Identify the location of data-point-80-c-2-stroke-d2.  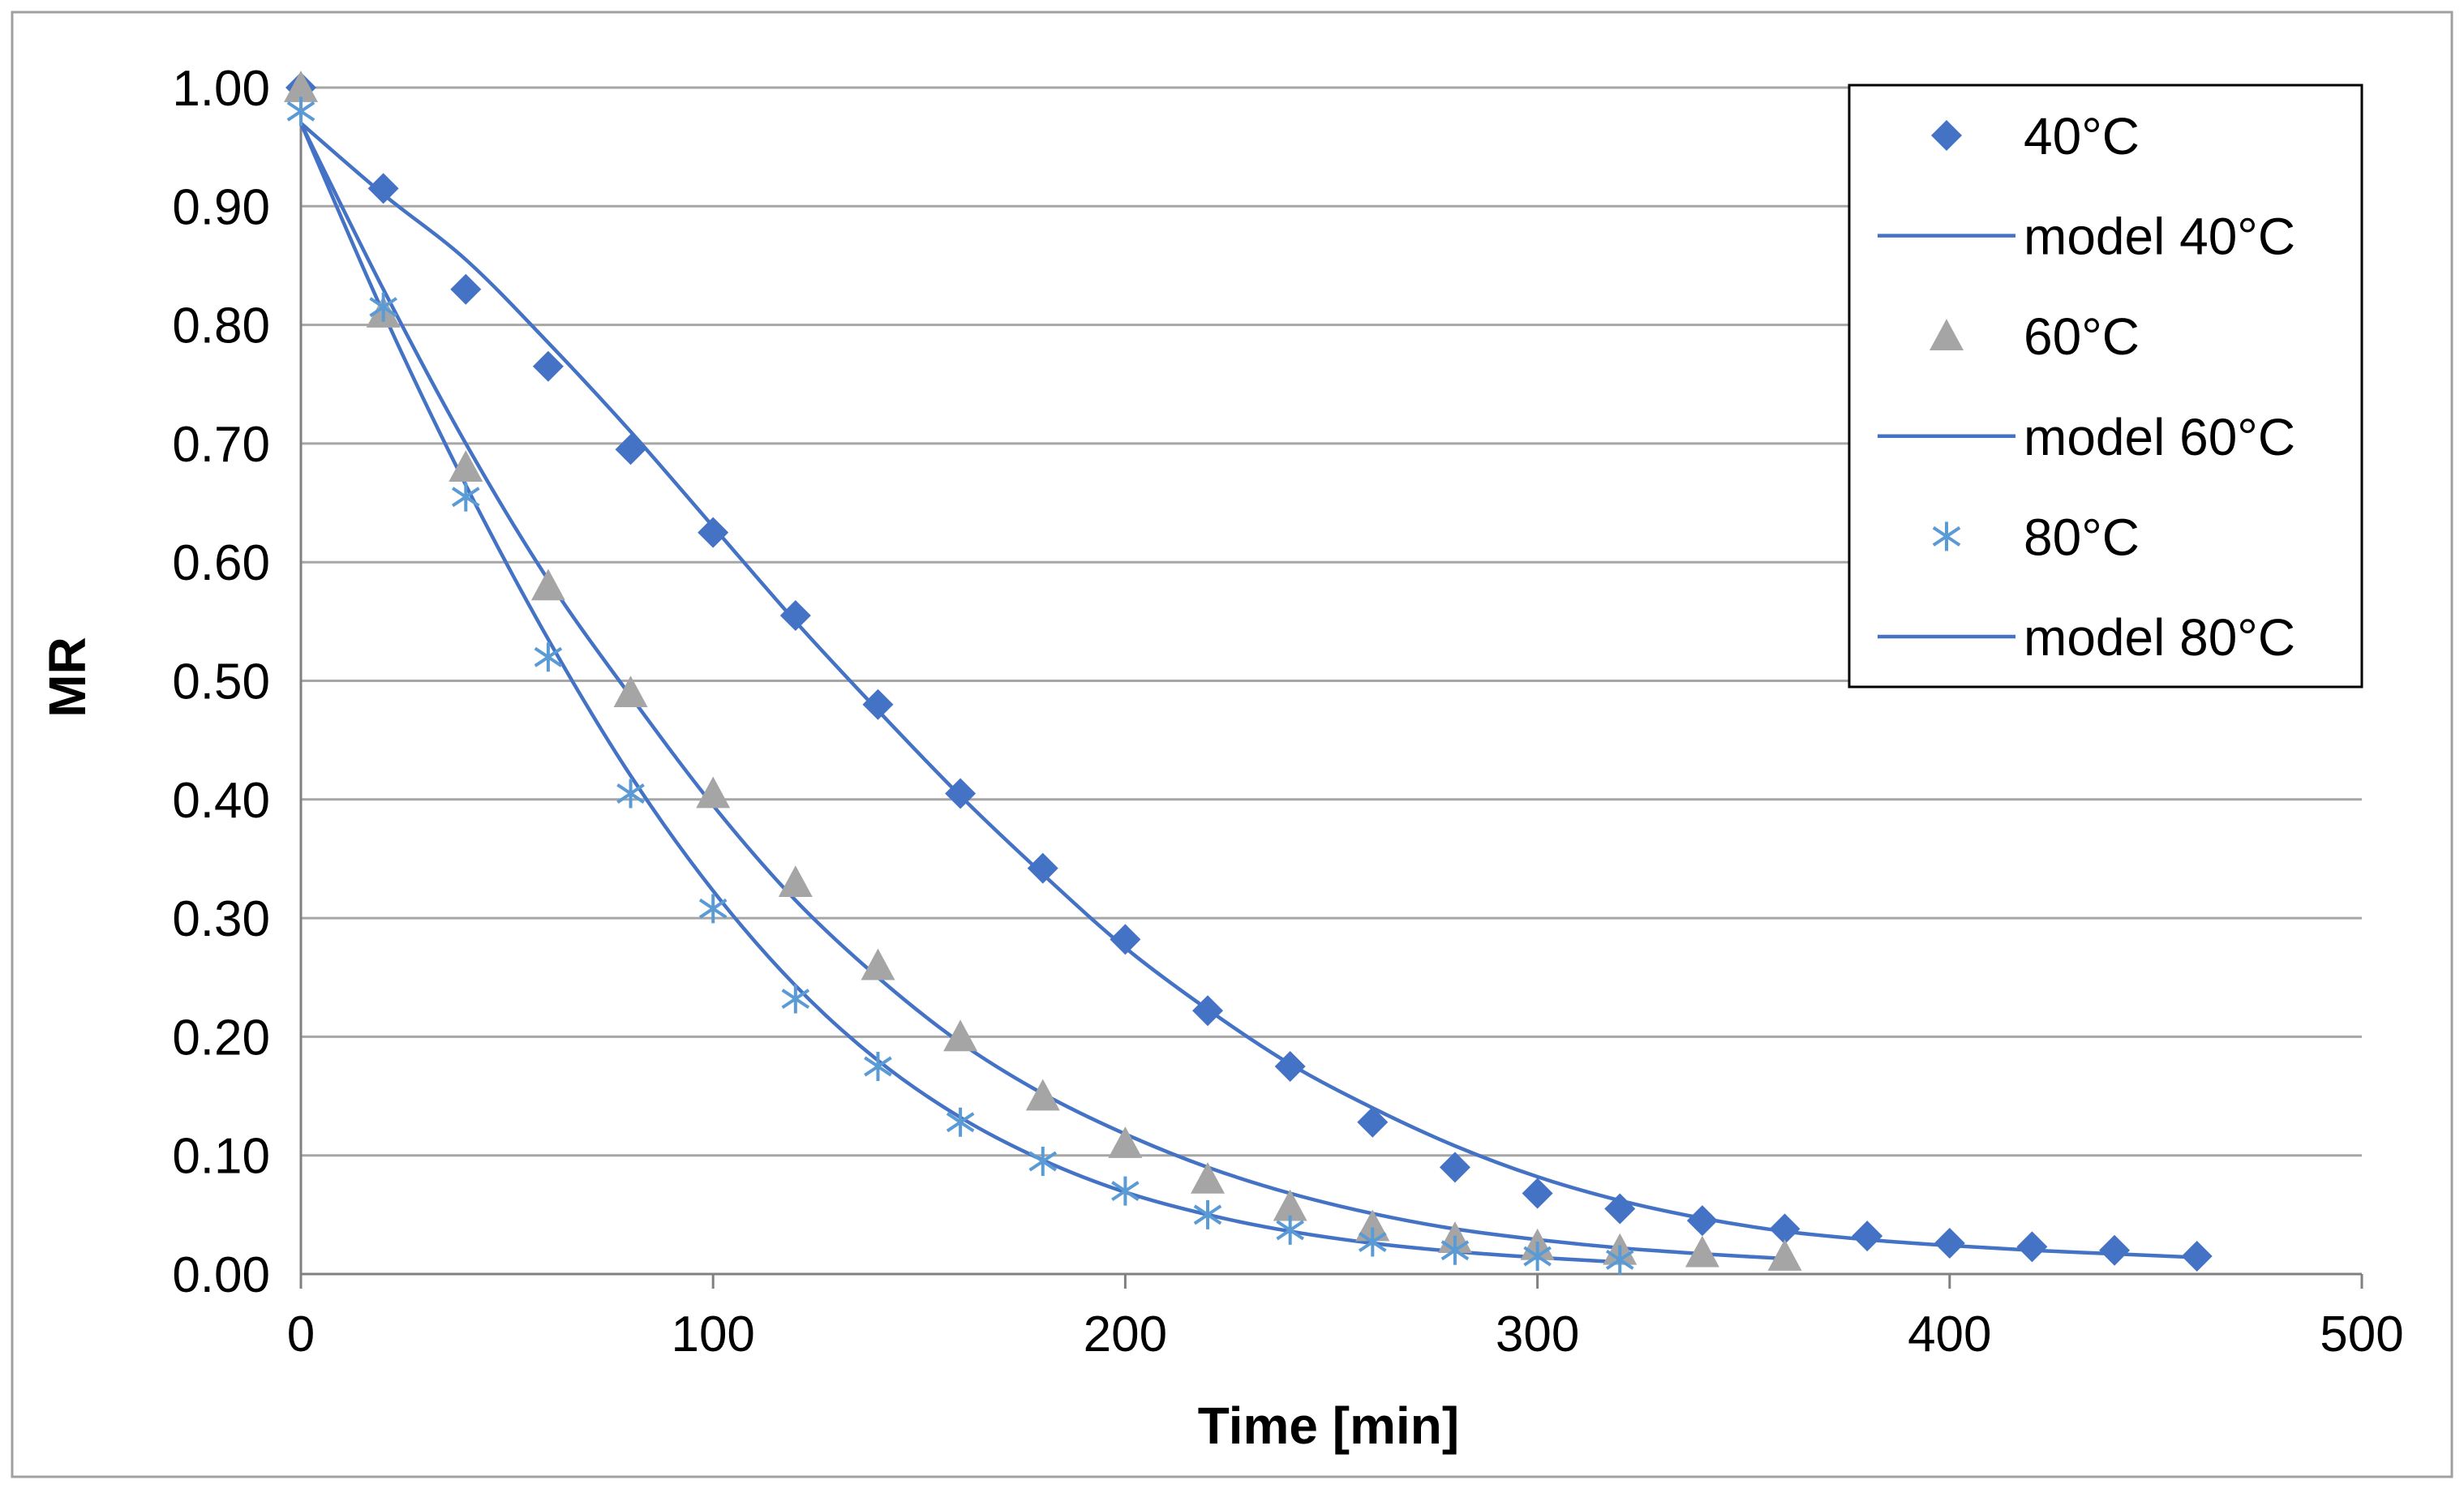
(465, 497).